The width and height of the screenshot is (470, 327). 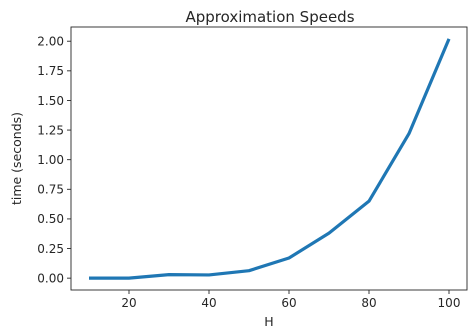 What do you see at coordinates (50, 249) in the screenshot?
I see `y-tick-label: 0.25` at bounding box center [50, 249].